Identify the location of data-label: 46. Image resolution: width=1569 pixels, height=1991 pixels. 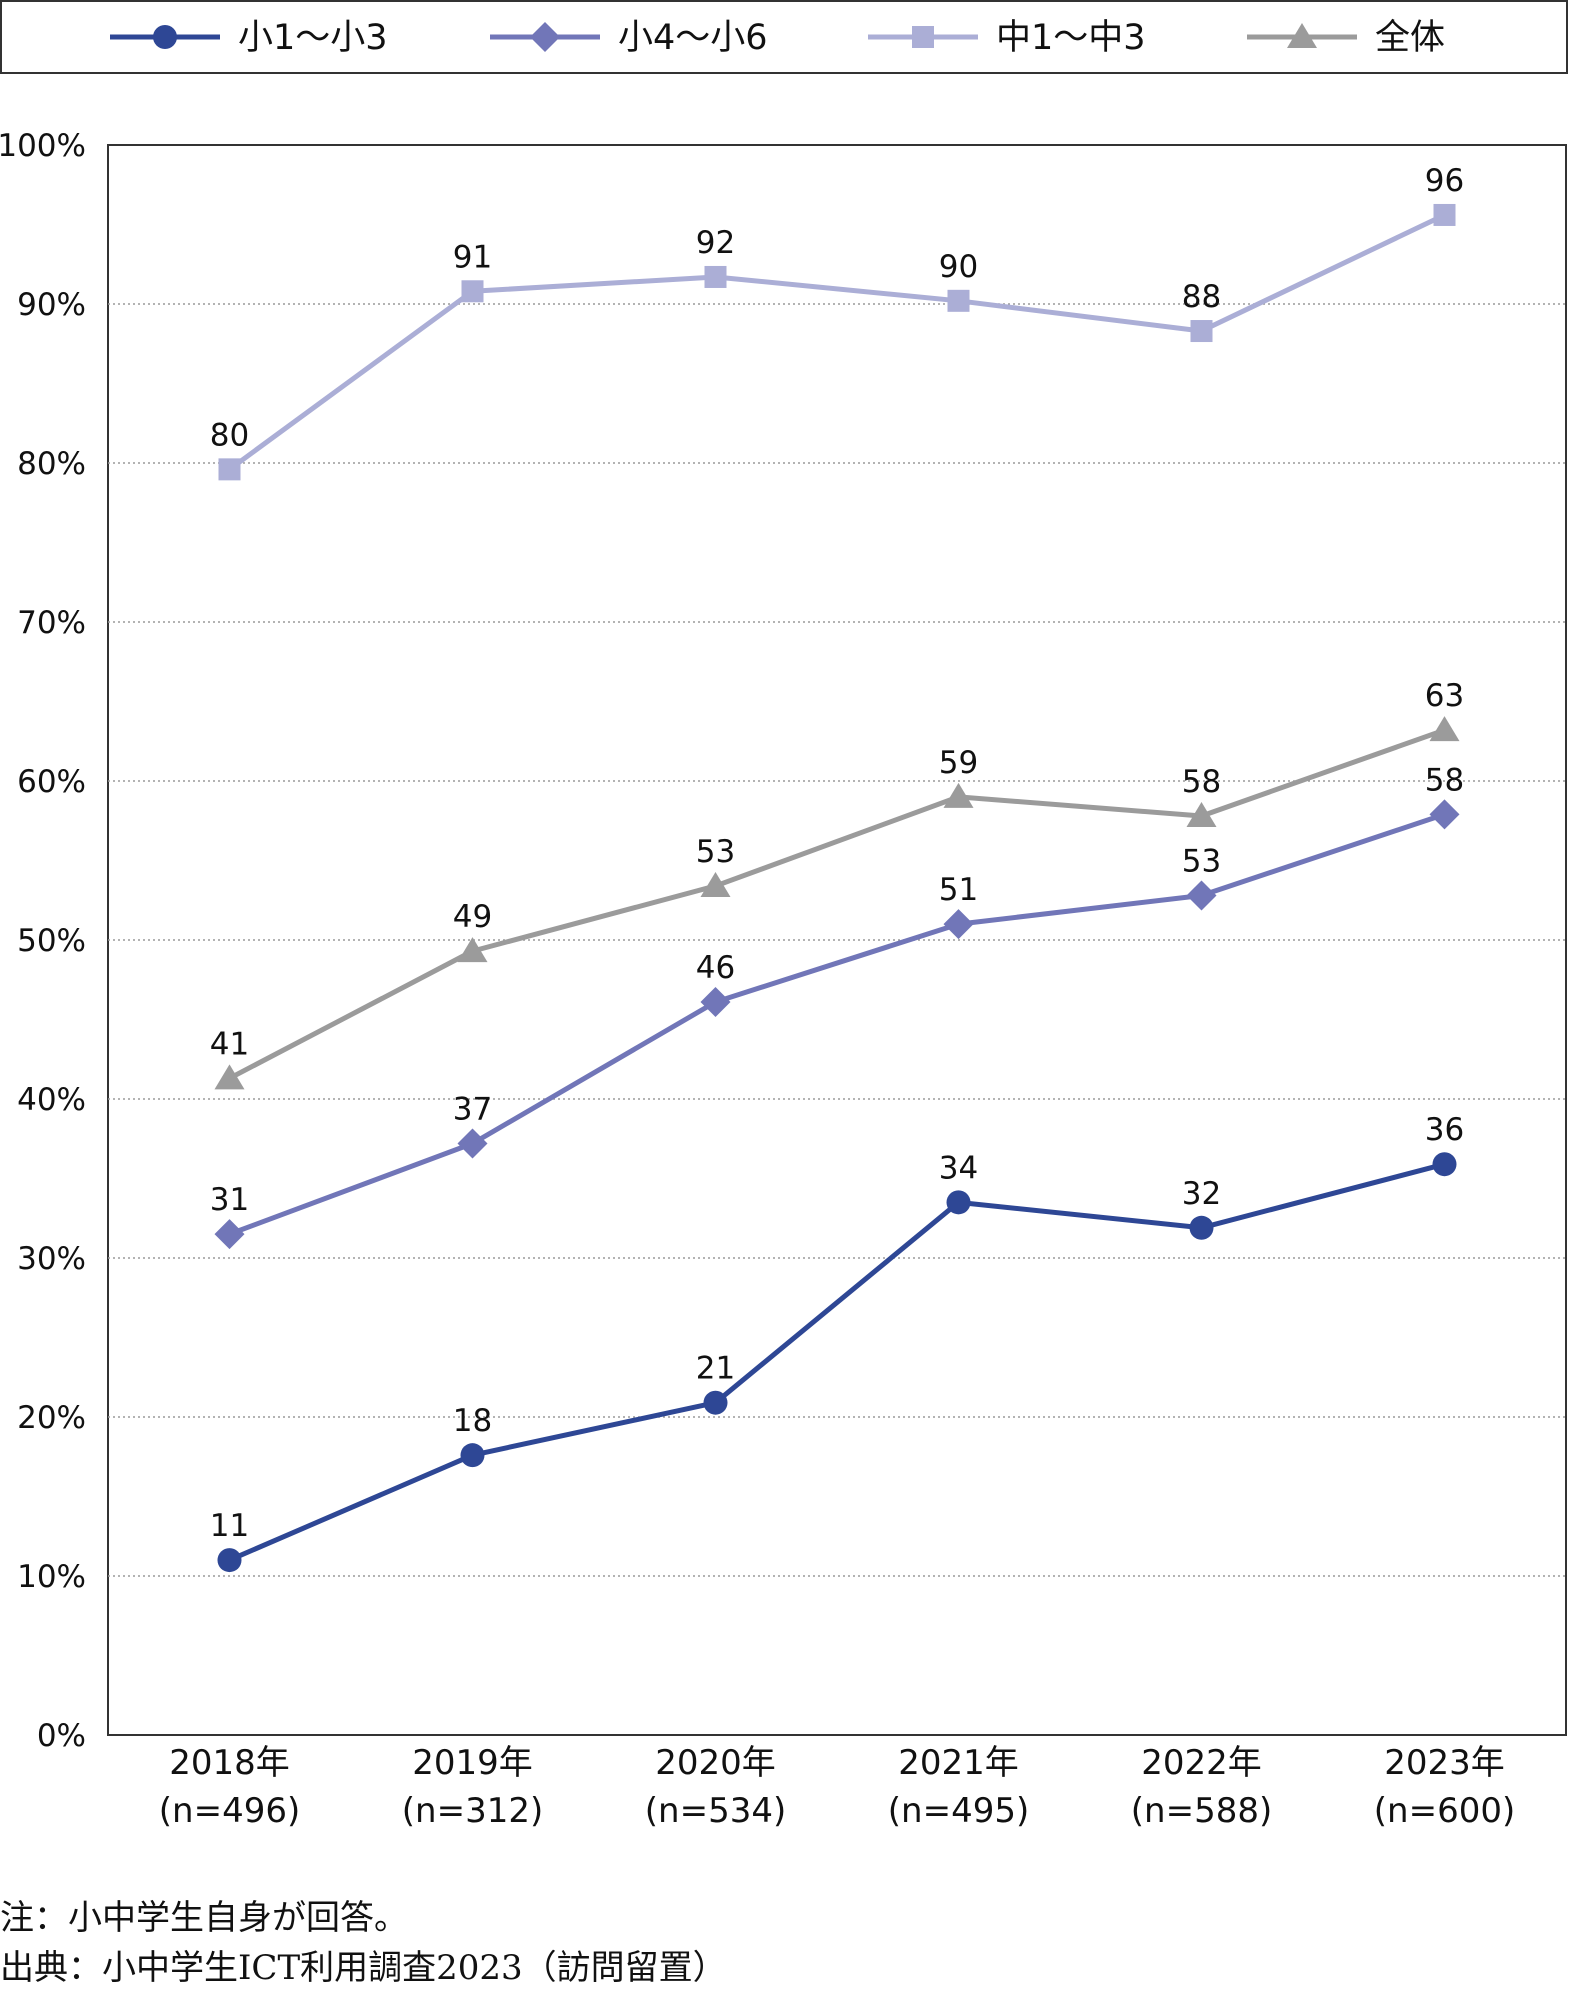
(715, 968).